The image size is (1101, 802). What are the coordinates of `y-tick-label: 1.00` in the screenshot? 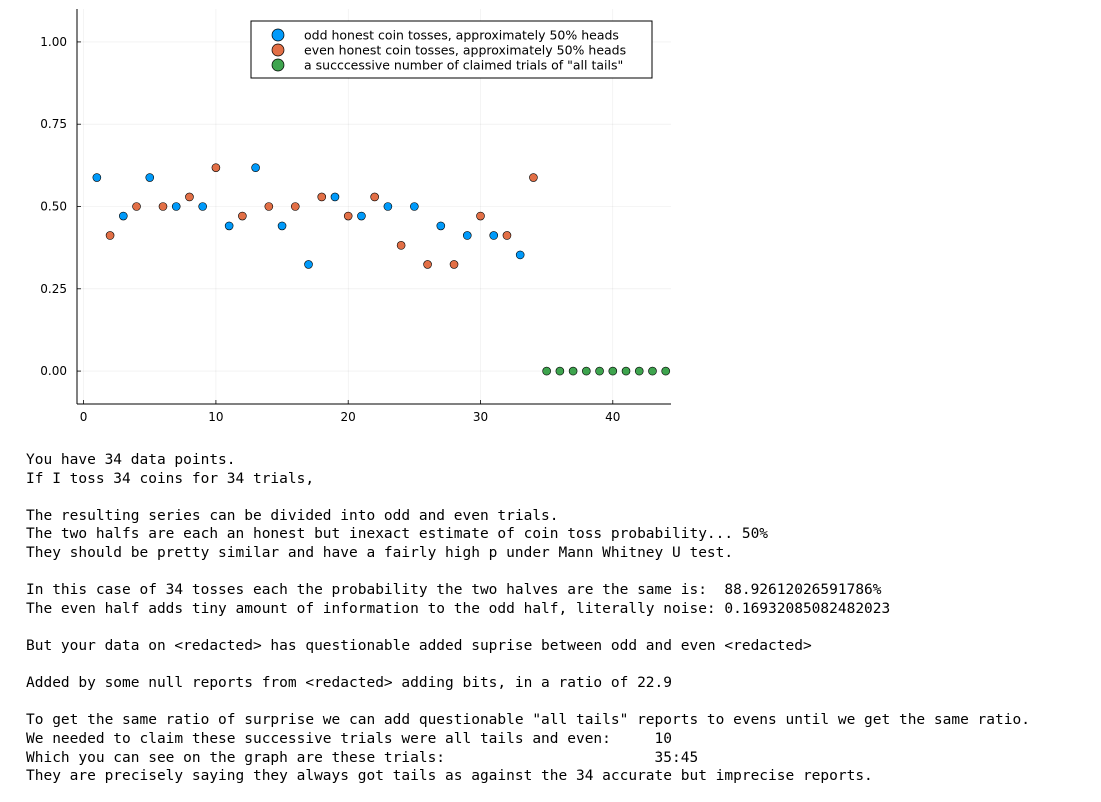 It's located at (53, 42).